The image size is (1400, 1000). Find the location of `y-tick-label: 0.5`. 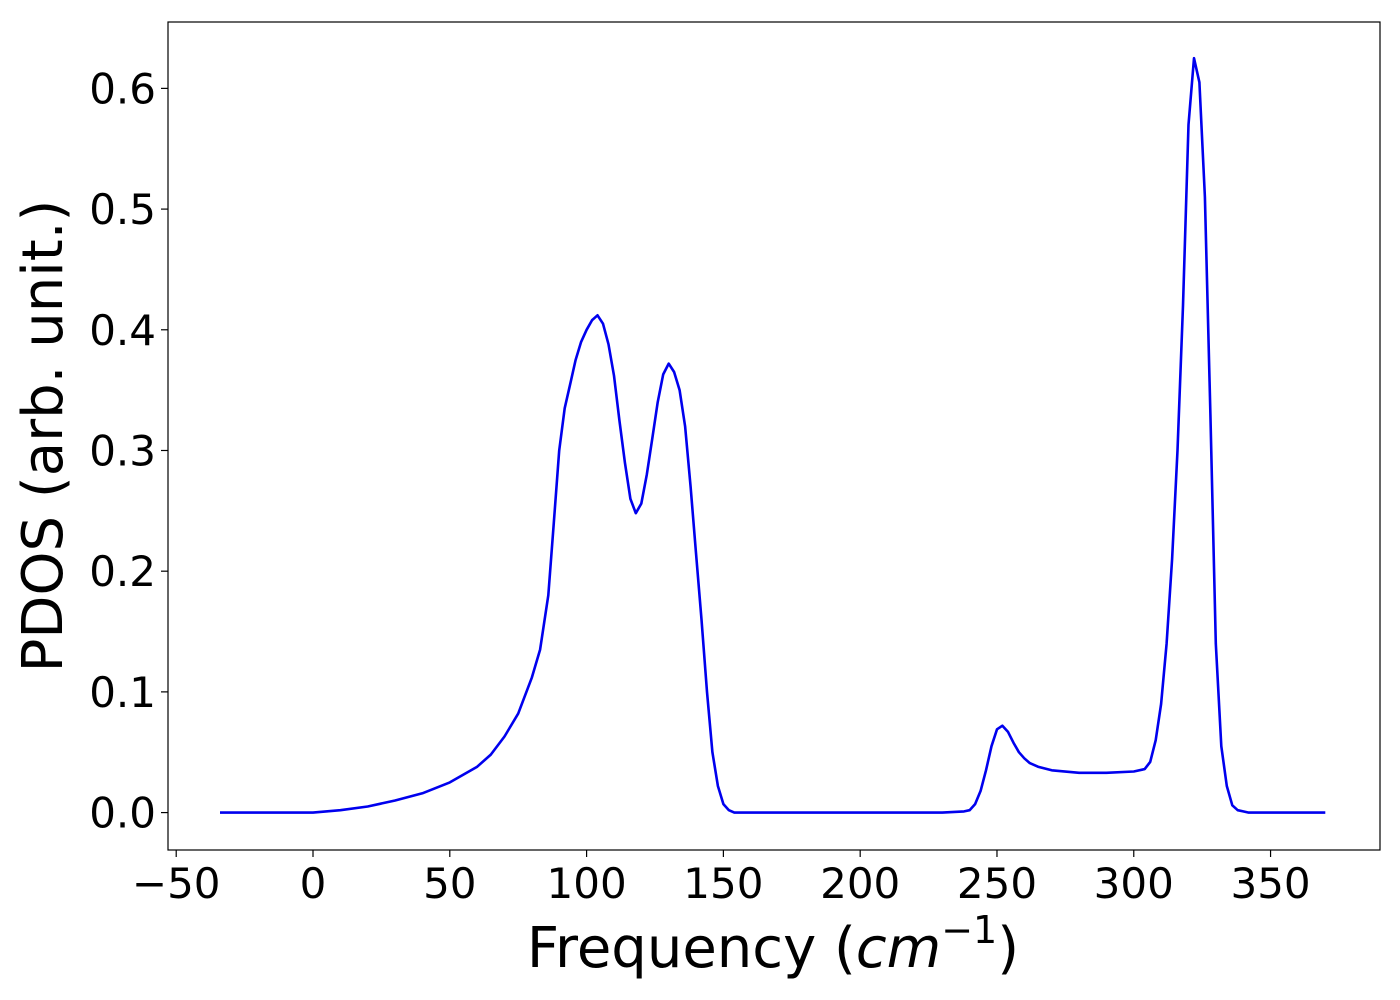

y-tick-label: 0.5 is located at coordinates (122, 209).